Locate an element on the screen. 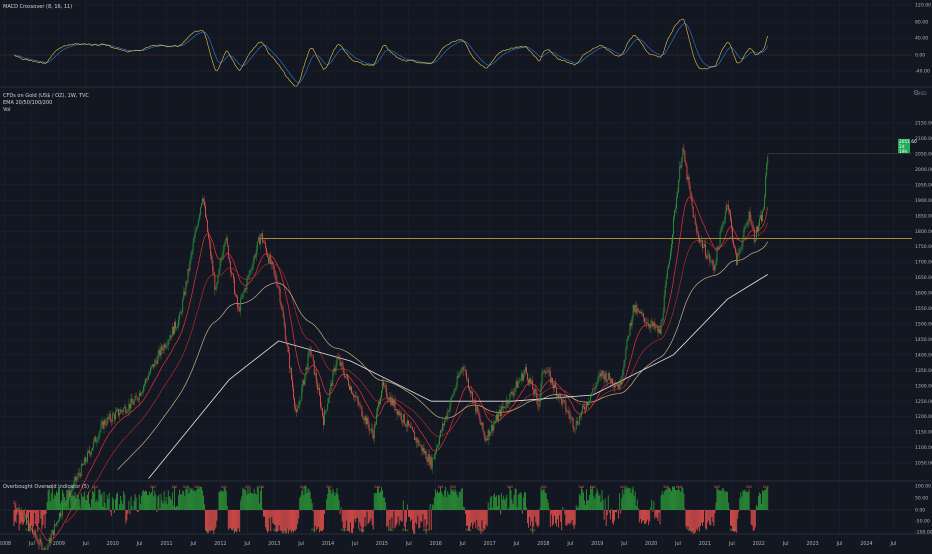 Image resolution: width=932 pixels, height=554 pixels. macd-tick-label: 120.00 is located at coordinates (923, 6).